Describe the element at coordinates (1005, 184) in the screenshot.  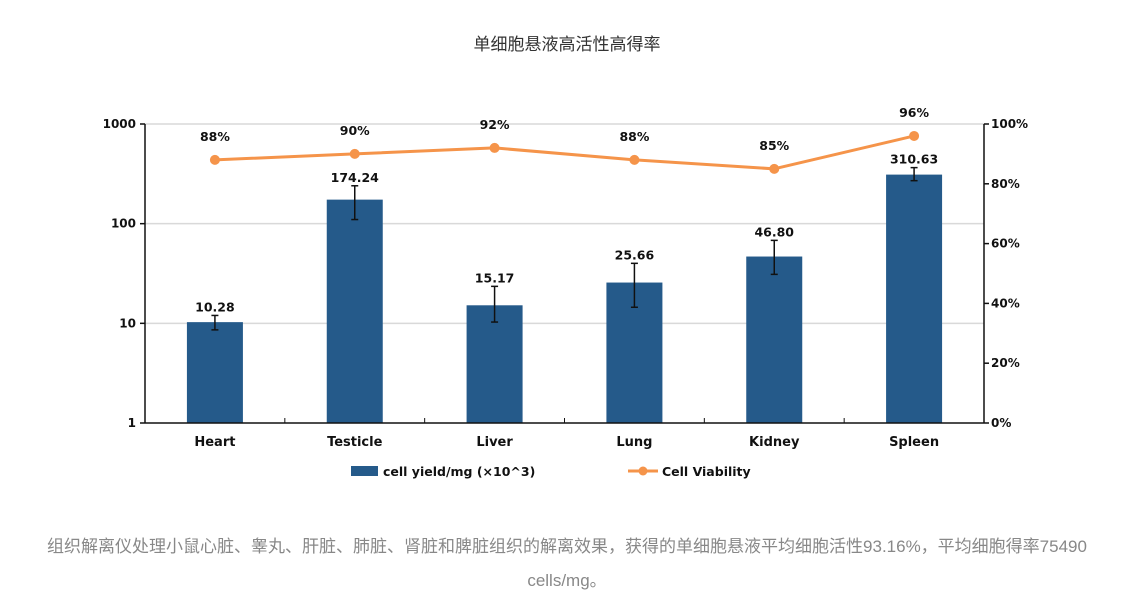
I see `y-right-tick-label: 80%` at that location.